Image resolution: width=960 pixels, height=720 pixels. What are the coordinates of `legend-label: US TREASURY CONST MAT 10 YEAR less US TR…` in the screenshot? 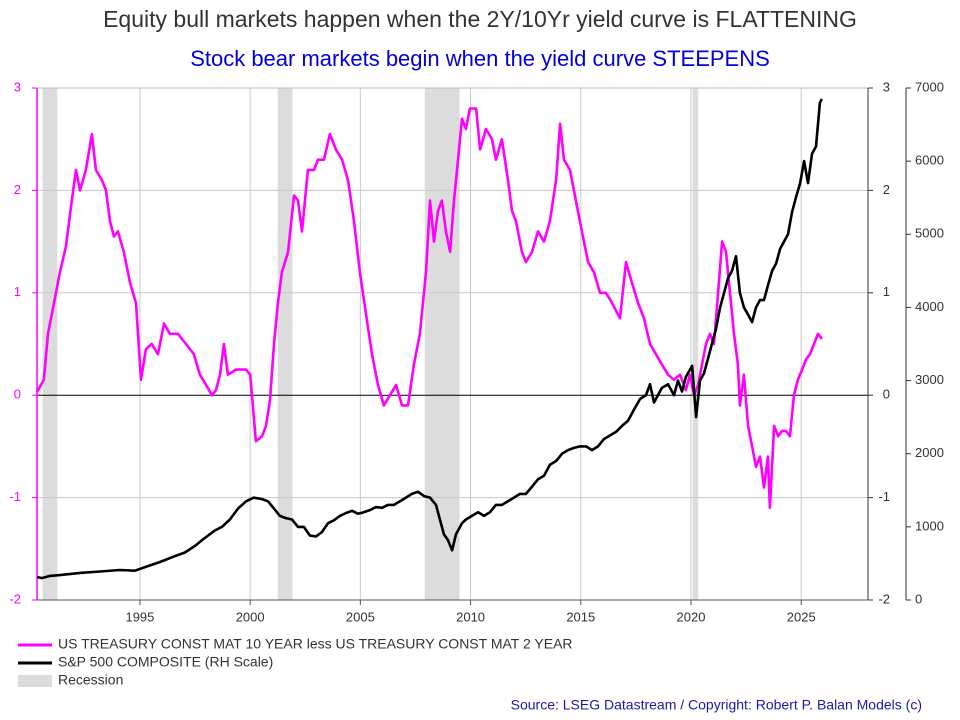 It's located at (315, 644).